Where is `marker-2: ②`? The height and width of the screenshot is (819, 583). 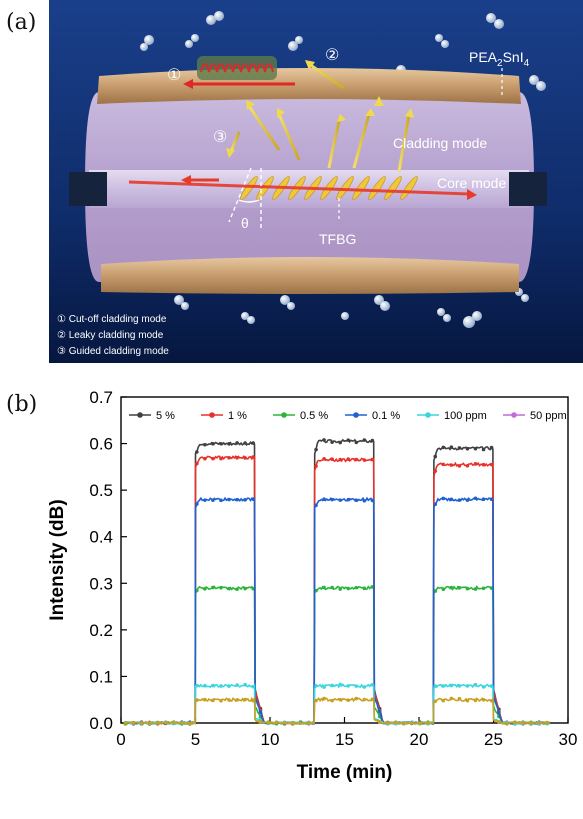
marker-2: ② is located at coordinates (332, 55).